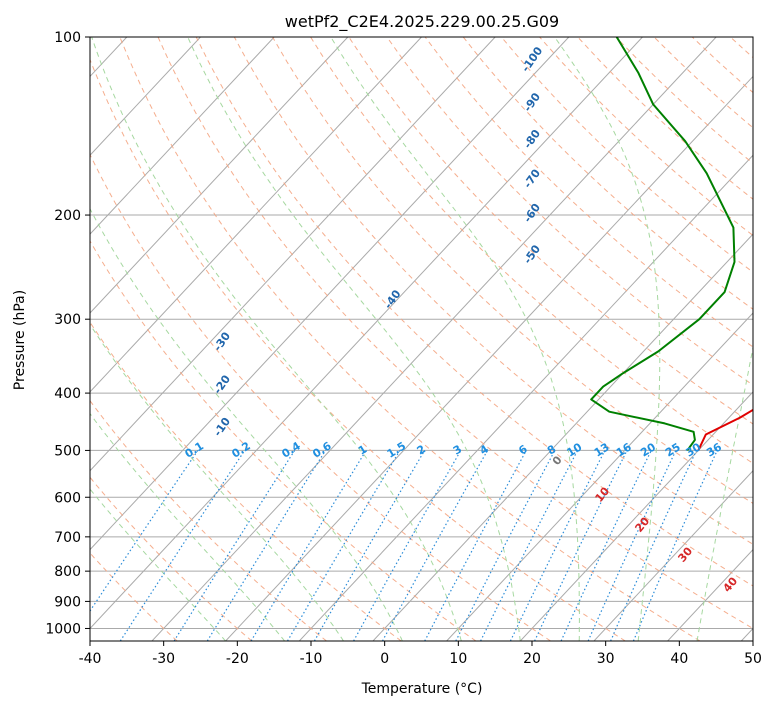 The image size is (775, 708). Describe the element at coordinates (557, 460) in the screenshot. I see `moist-adiabat-label: 0` at that location.